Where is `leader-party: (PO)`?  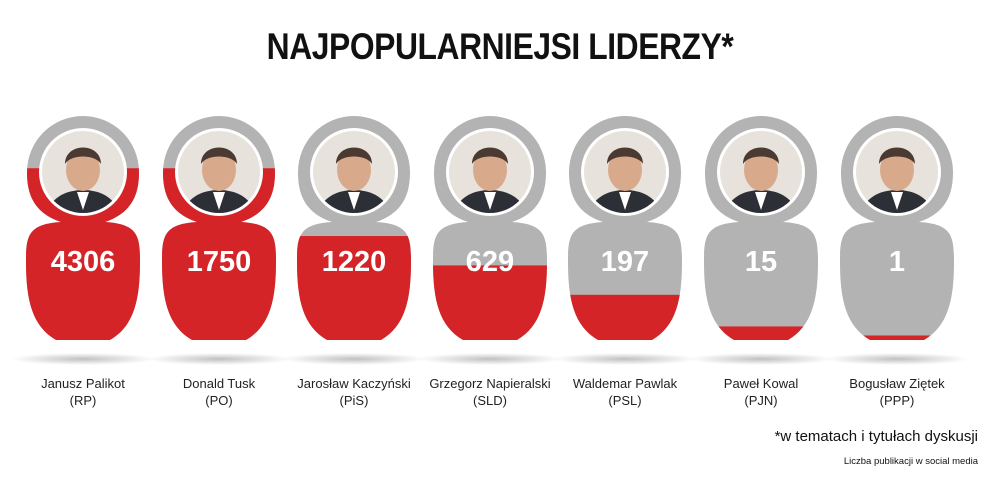
leader-party: (PO) is located at coordinates (219, 400).